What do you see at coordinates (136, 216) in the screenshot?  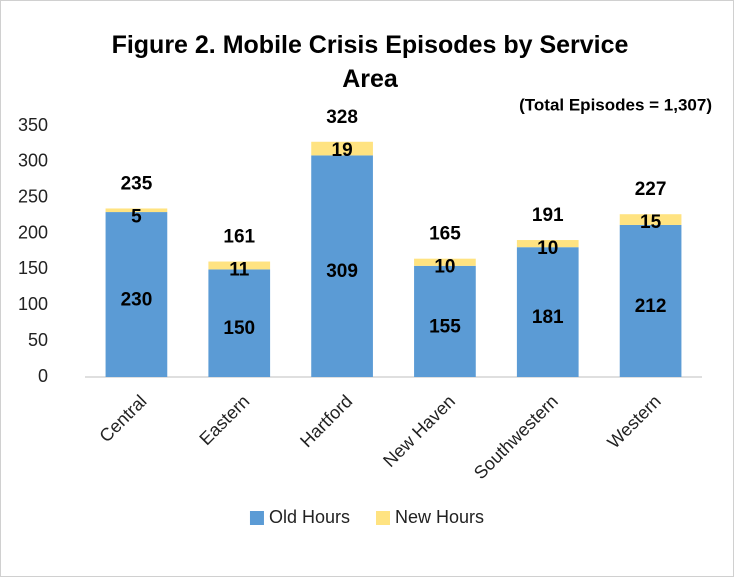 I see `data-label: 5` at bounding box center [136, 216].